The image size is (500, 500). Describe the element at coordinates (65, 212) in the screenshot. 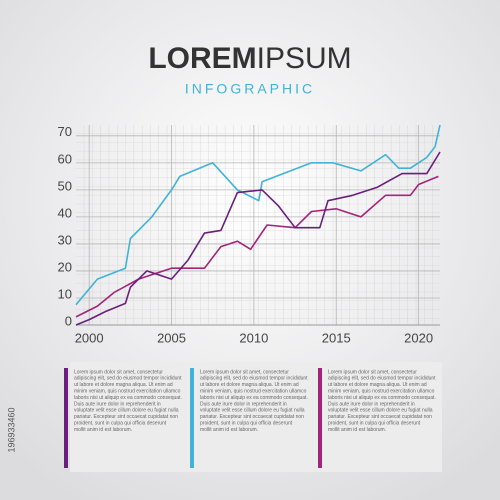

I see `y-tick-label: 40` at that location.